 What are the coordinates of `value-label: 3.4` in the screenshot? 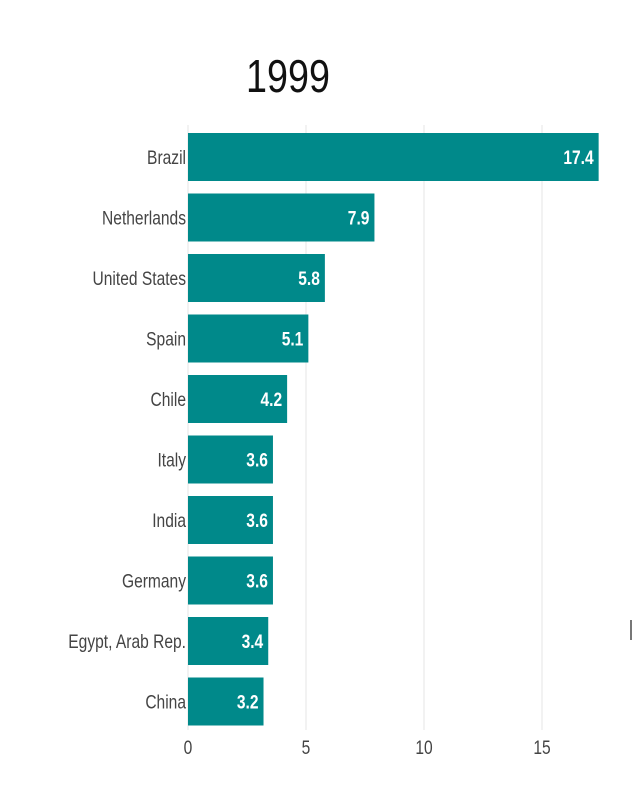 It's located at (253, 642).